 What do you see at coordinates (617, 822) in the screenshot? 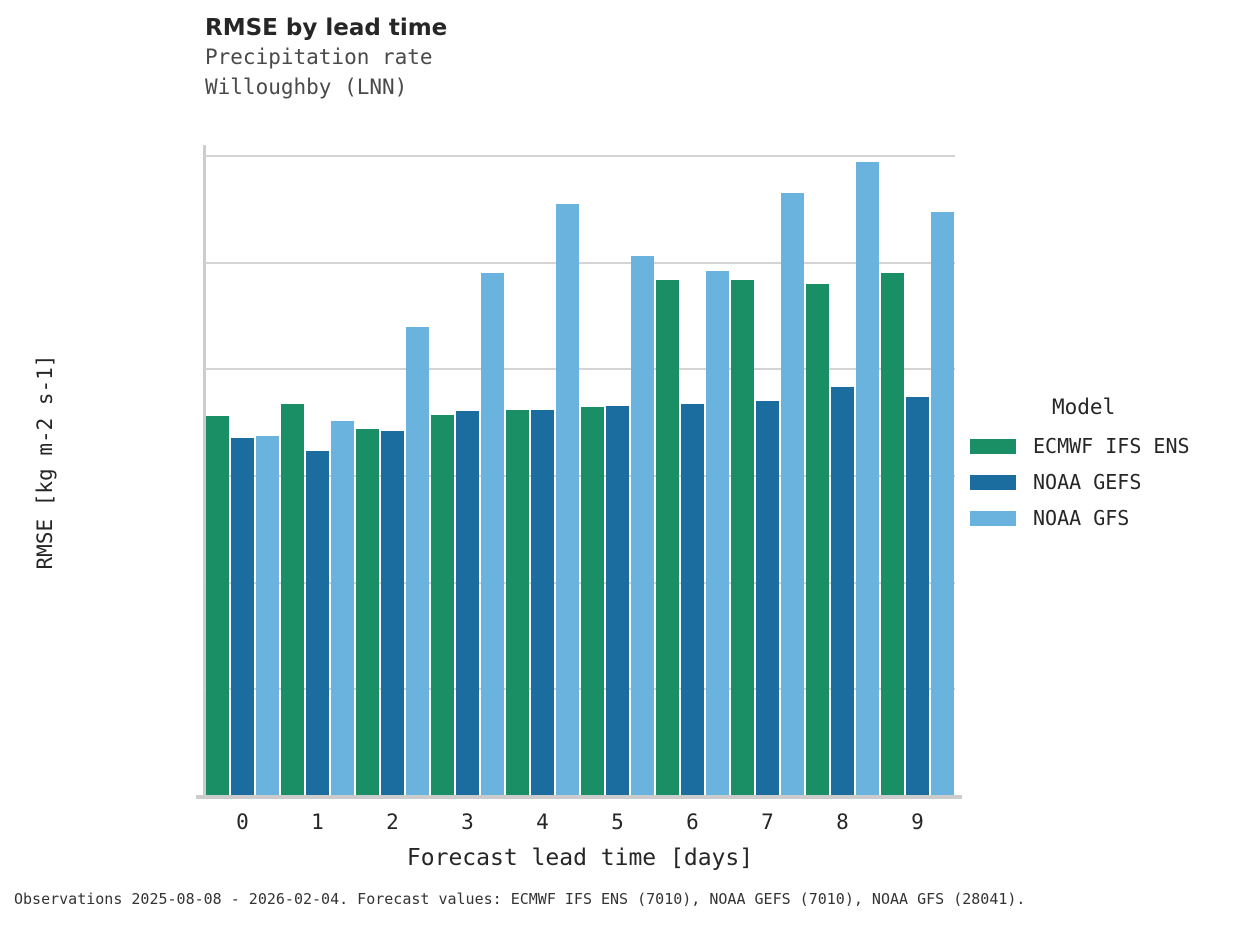
I see `x-axis-tick-label: 5` at bounding box center [617, 822].